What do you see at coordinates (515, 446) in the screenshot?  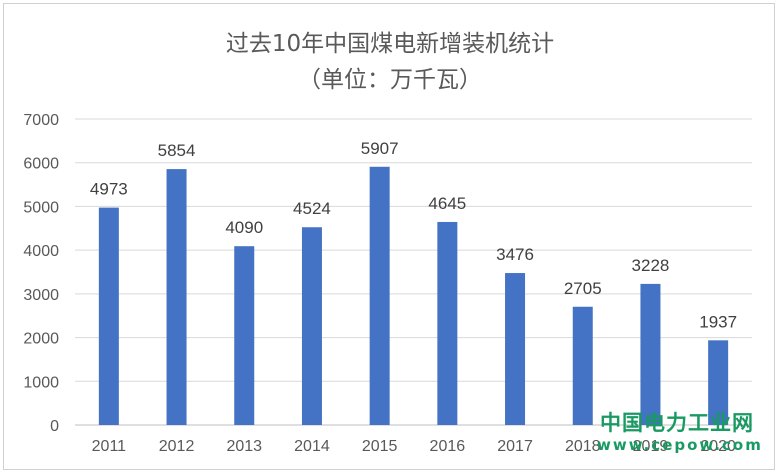 I see `x-tick-label: 2017` at bounding box center [515, 446].